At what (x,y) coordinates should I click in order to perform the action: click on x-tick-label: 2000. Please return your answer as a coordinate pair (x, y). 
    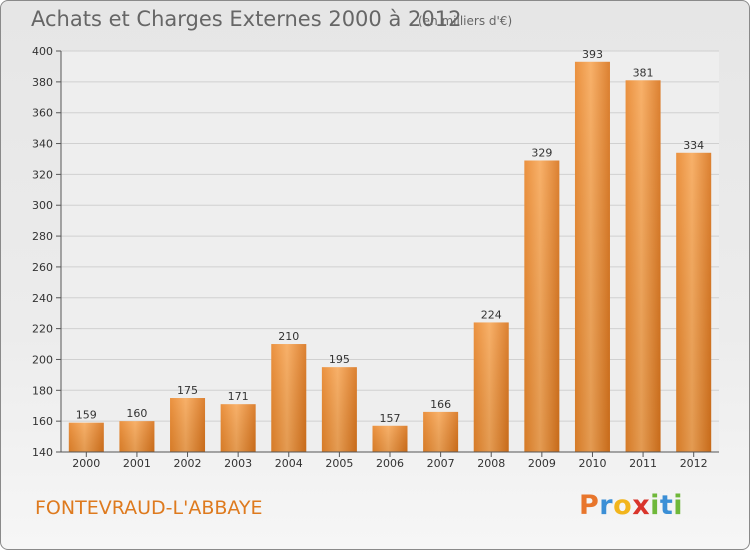
    Looking at the image, I should click on (86, 463).